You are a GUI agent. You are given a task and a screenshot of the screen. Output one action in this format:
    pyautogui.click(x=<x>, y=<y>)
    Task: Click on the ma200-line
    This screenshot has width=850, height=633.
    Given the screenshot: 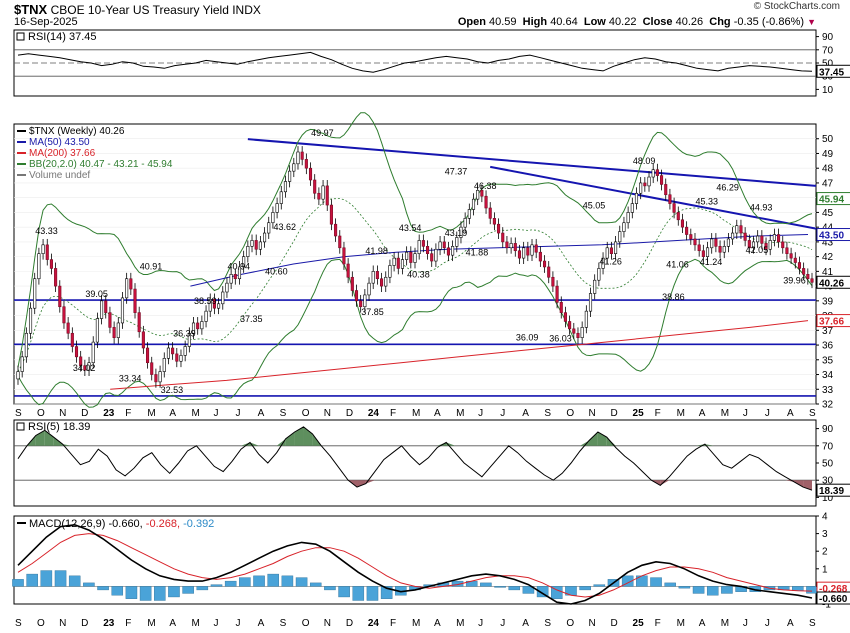 What is the action you would take?
    pyautogui.click(x=459, y=355)
    